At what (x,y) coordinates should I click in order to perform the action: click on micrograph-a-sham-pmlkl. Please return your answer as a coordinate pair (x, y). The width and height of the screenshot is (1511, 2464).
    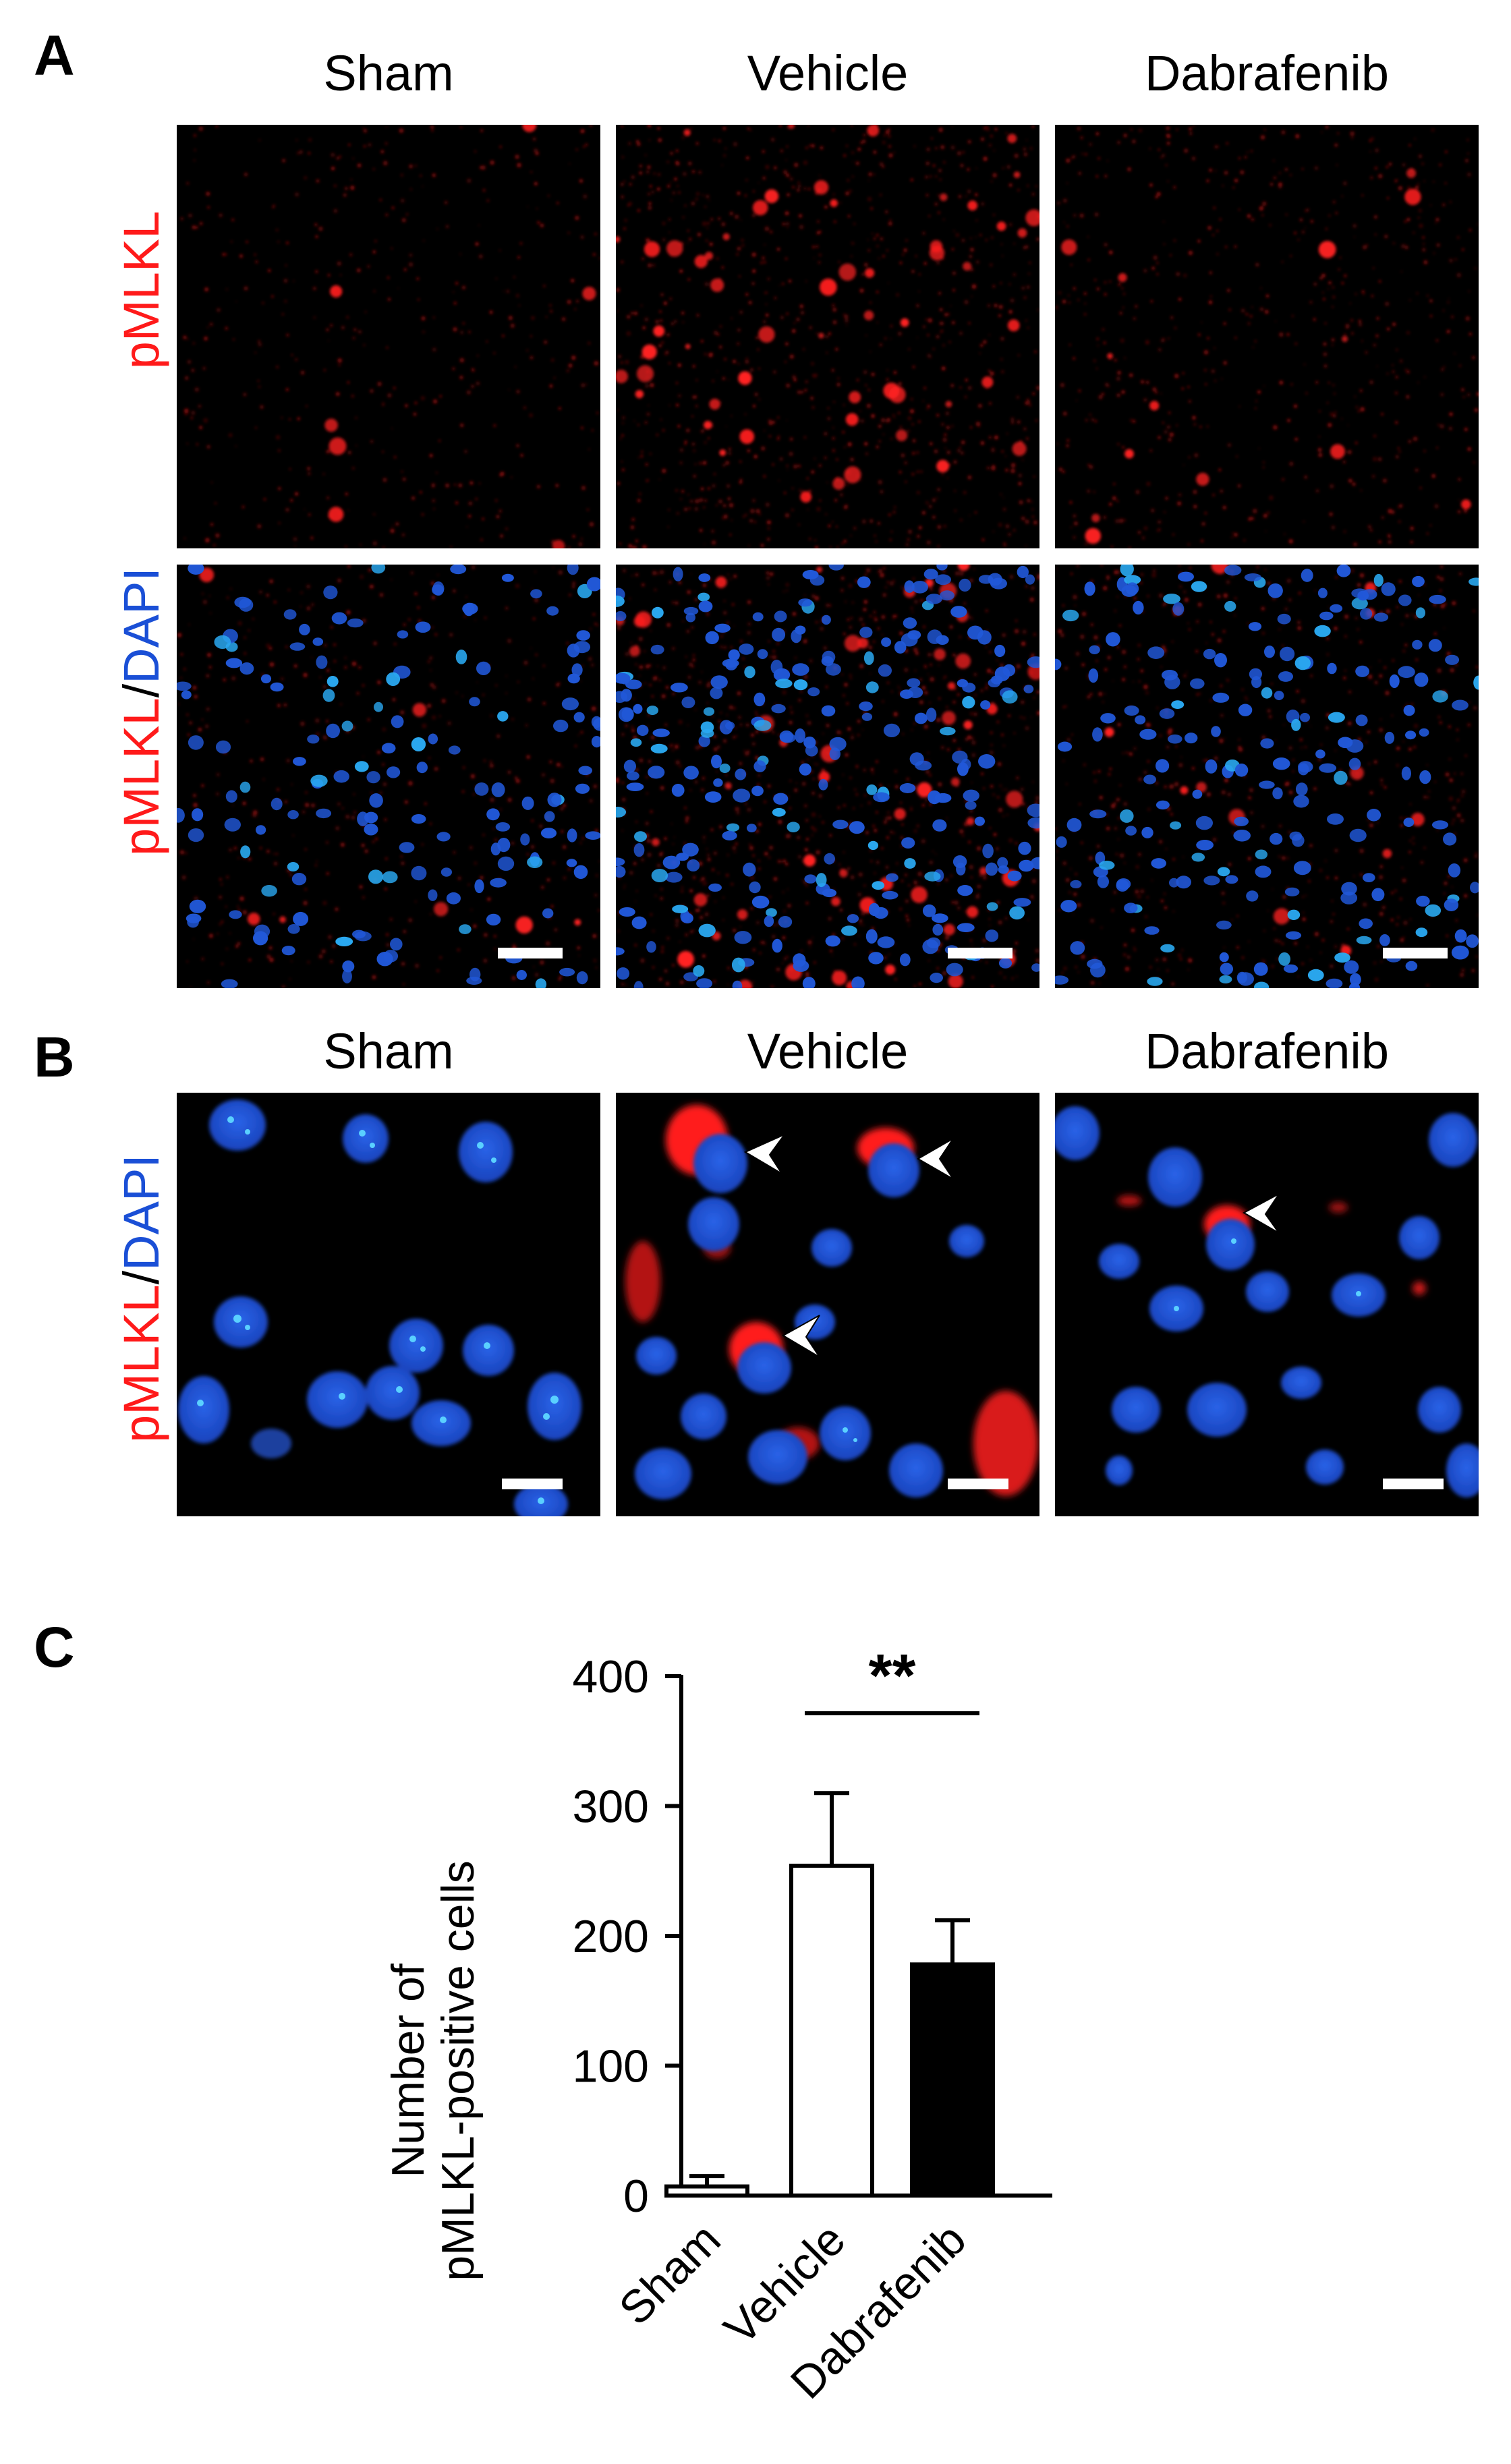
    Looking at the image, I should click on (388, 336).